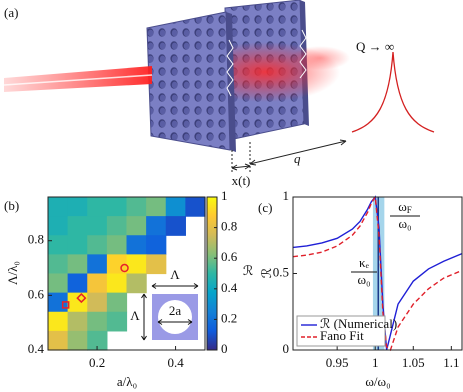 The width and height of the screenshot is (463, 392). What do you see at coordinates (320, 58) in the screenshot?
I see `transmitted-glow` at bounding box center [320, 58].